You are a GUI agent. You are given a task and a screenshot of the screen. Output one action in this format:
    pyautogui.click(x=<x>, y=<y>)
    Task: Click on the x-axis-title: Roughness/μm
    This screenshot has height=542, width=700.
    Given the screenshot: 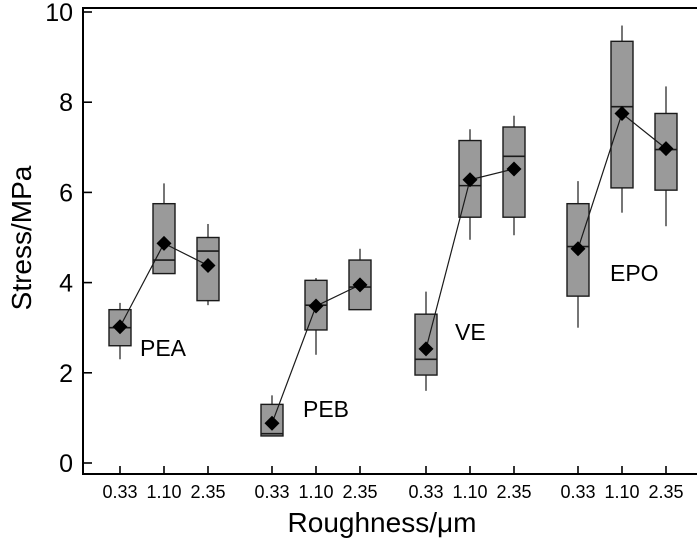 What is the action you would take?
    pyautogui.click(x=382, y=522)
    